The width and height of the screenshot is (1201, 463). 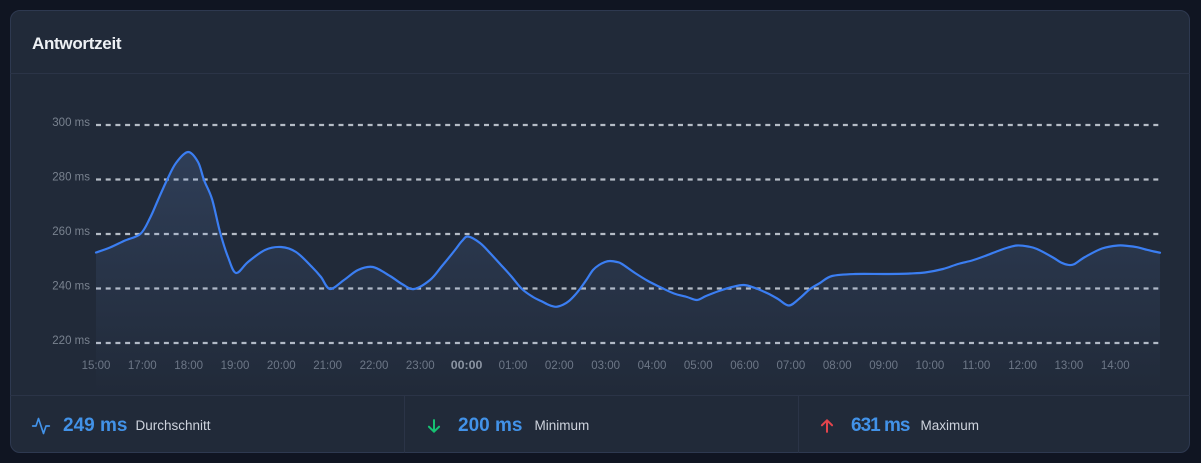 I want to click on svg-text: 09:00, so click(x=883, y=366).